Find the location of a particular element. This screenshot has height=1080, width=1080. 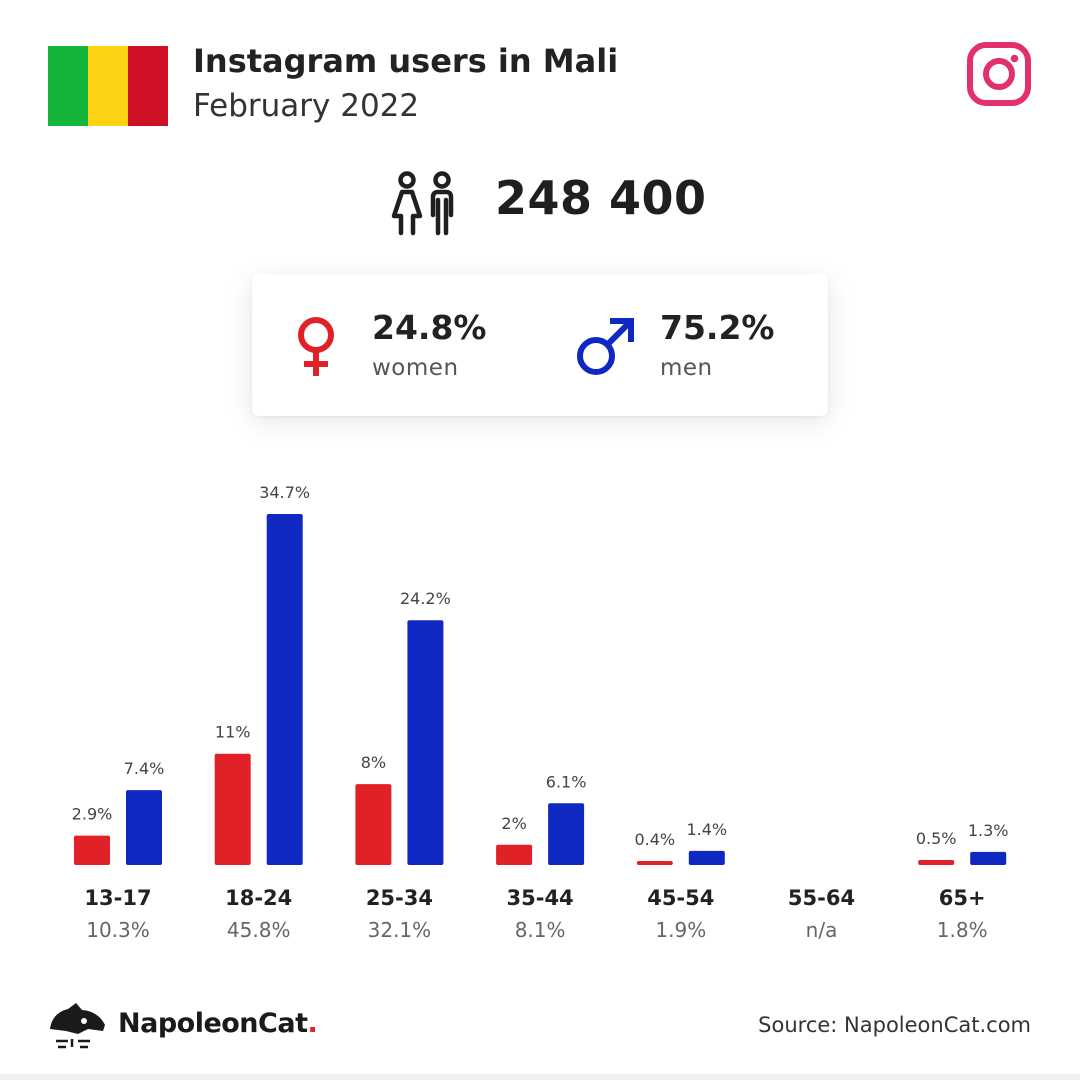

men-value-label: 34.7% is located at coordinates (284, 492).